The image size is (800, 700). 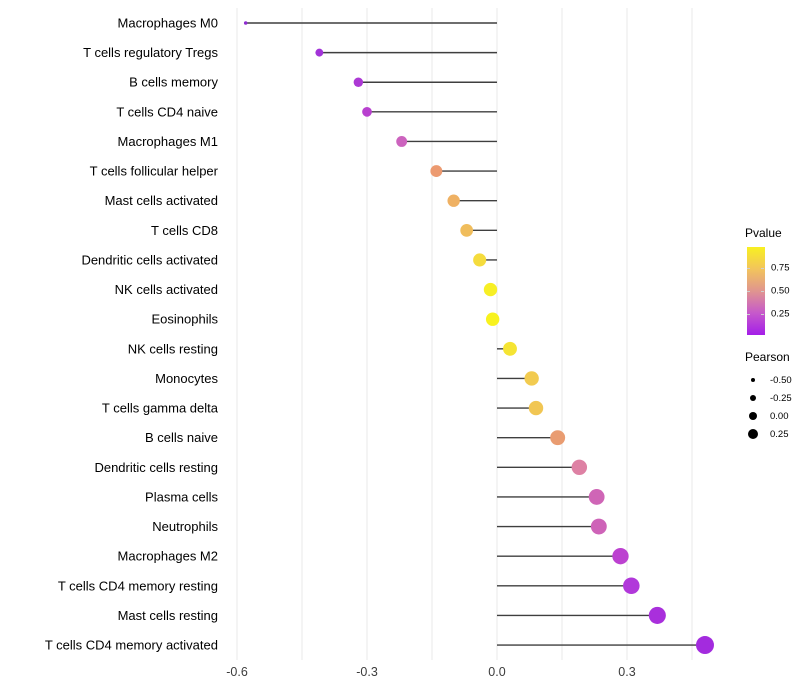 What do you see at coordinates (756, 291) in the screenshot?
I see `pvalue-gradient-bar` at bounding box center [756, 291].